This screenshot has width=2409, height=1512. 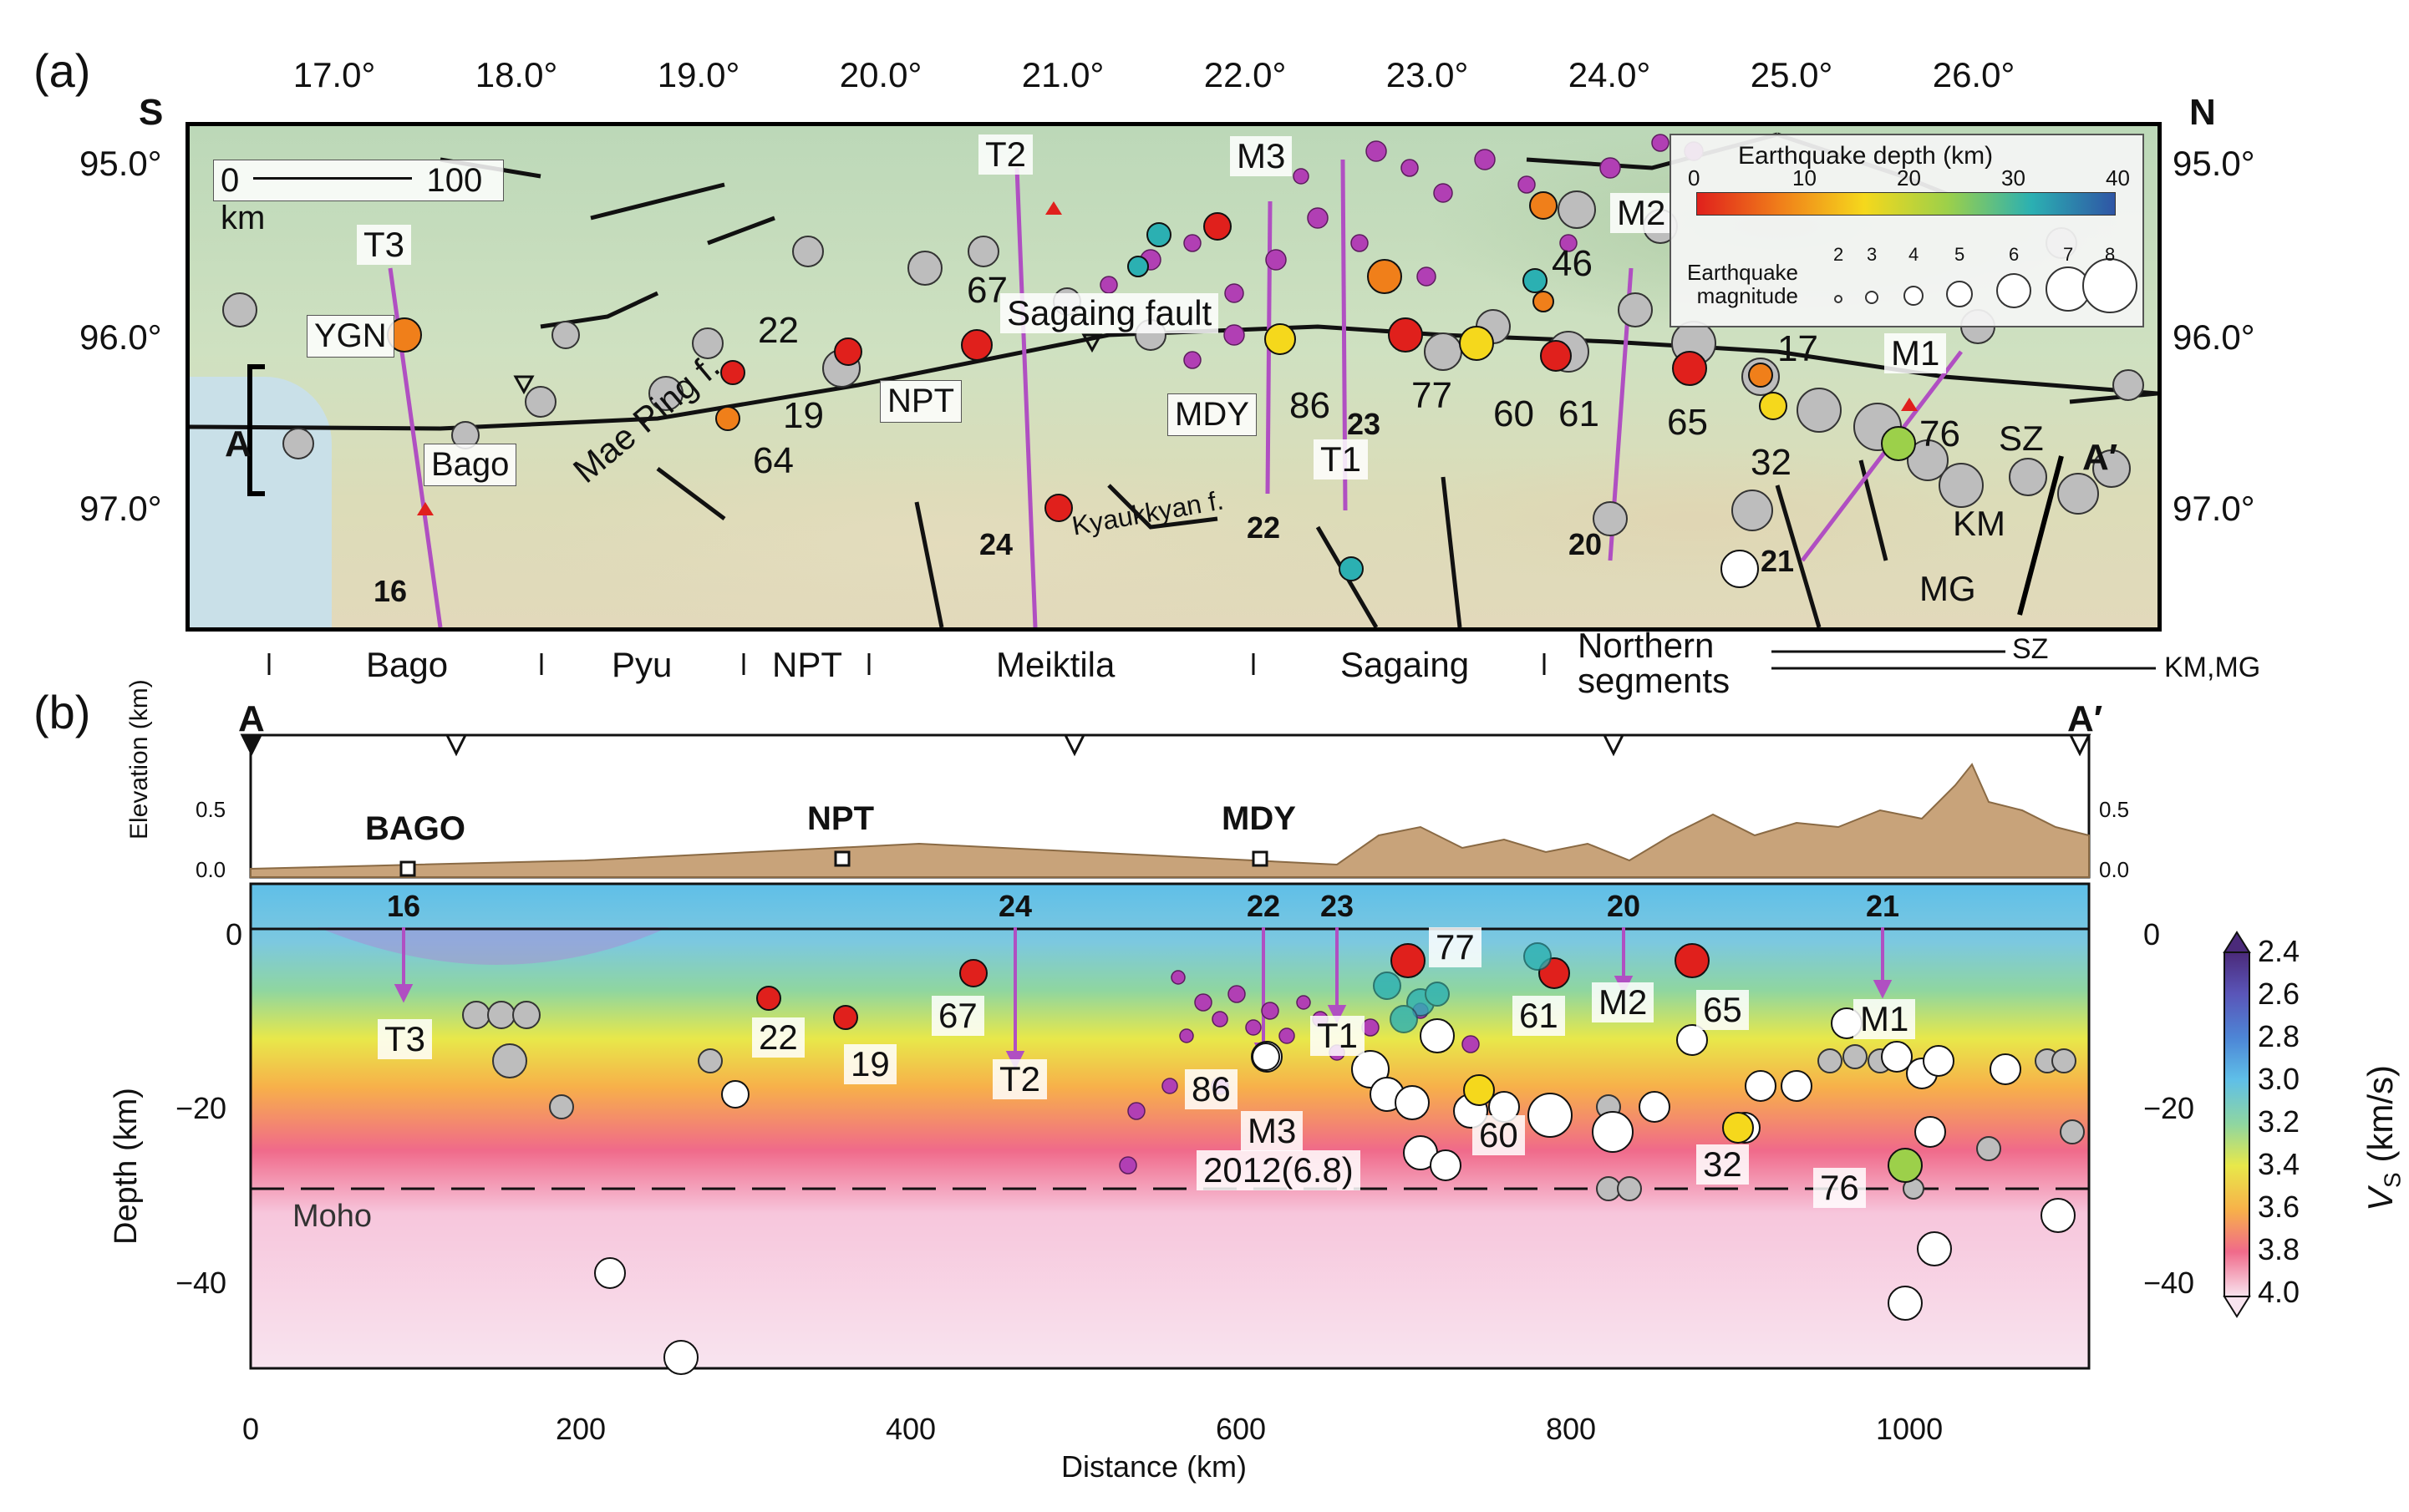 What do you see at coordinates (230, 180) in the screenshot?
I see `scale-zero: 0` at bounding box center [230, 180].